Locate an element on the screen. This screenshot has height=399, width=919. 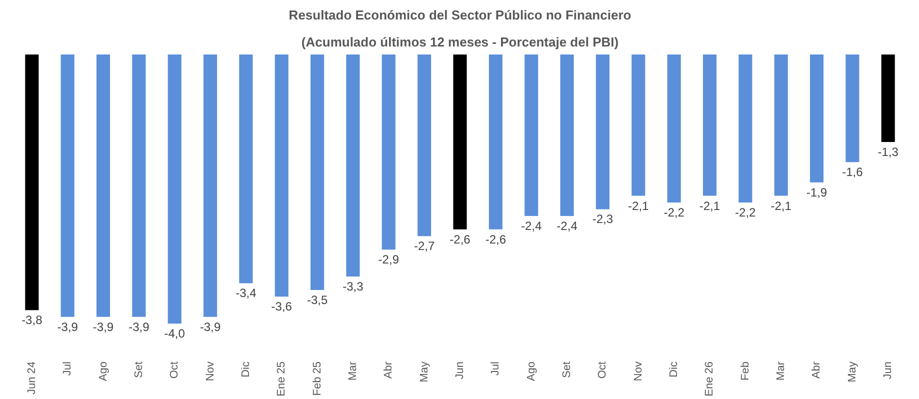
chart-title: Resultado Económico del Sector Público no Financiero is located at coordinates (460, 15).